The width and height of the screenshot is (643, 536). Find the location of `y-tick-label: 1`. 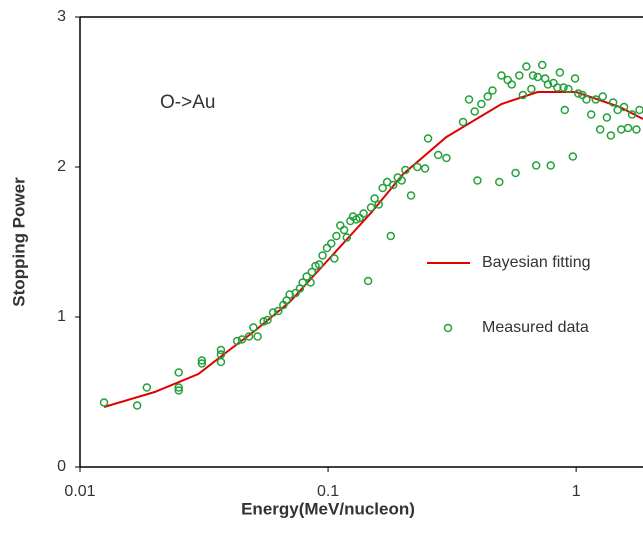

y-tick-label: 1 is located at coordinates (61, 316).